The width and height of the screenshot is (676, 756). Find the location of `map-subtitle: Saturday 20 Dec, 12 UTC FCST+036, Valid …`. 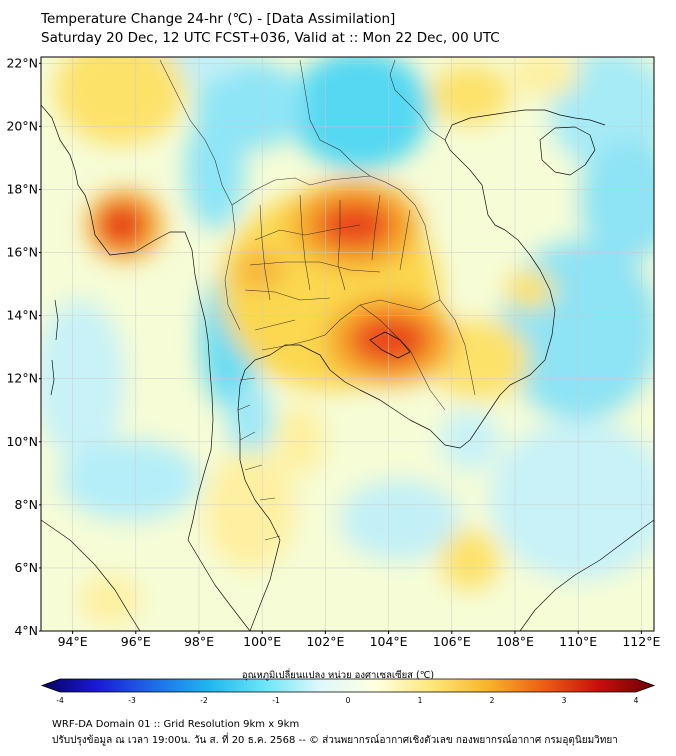

map-subtitle: Saturday 20 Dec, 12 UTC FCST+036, Valid … is located at coordinates (270, 38).